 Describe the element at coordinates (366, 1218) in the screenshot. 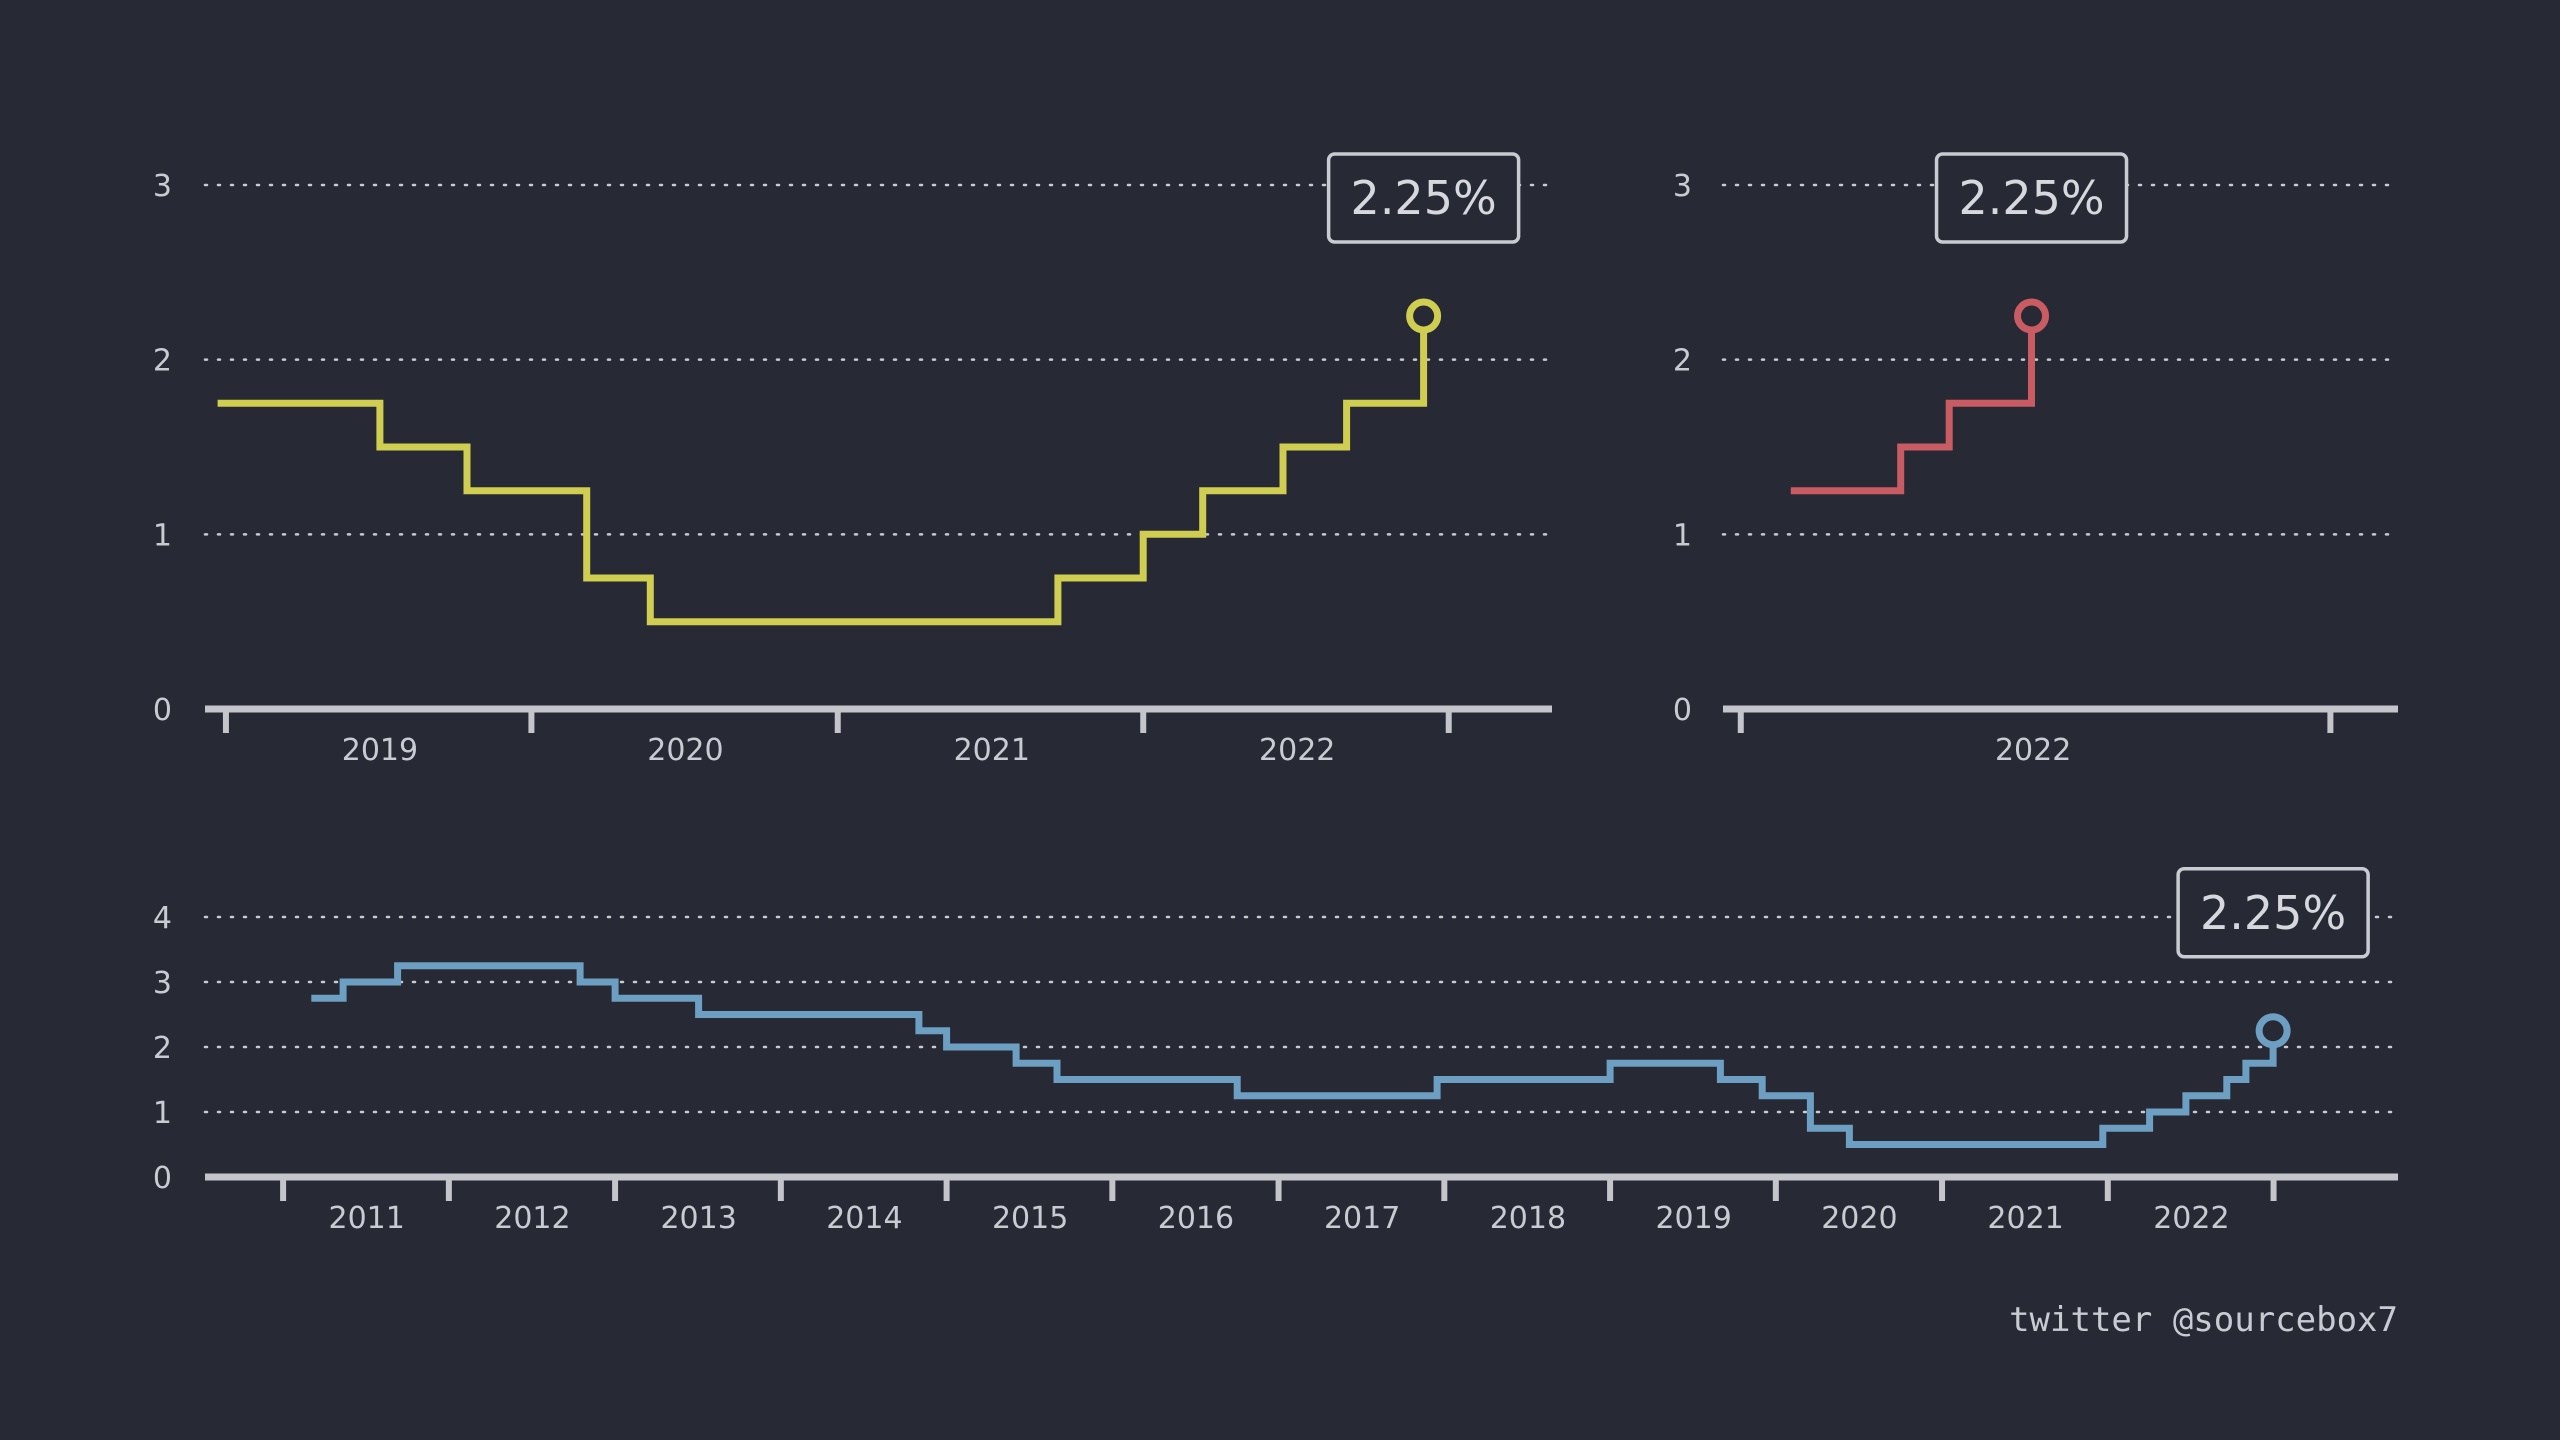

I see `x-tick-label: 2011` at that location.